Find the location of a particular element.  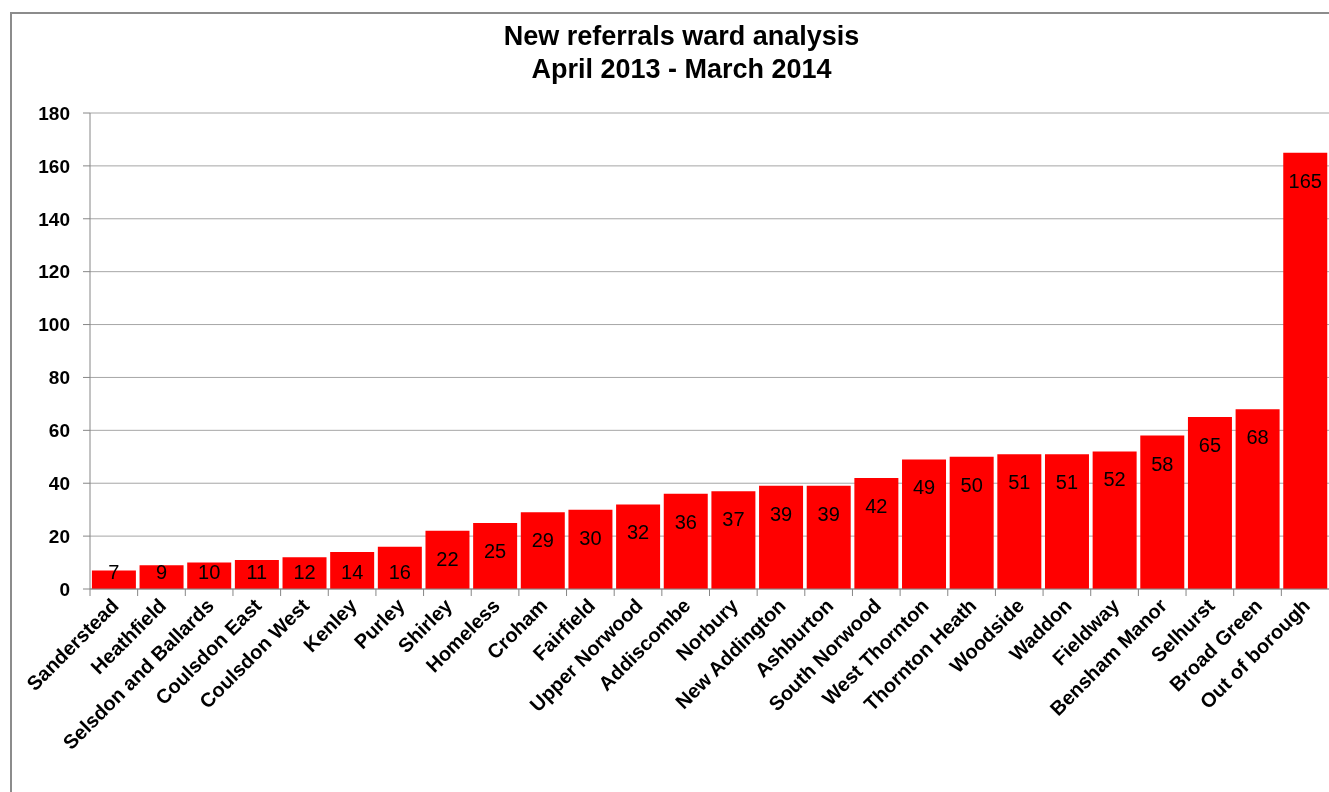

data-label: 32 is located at coordinates (638, 532).